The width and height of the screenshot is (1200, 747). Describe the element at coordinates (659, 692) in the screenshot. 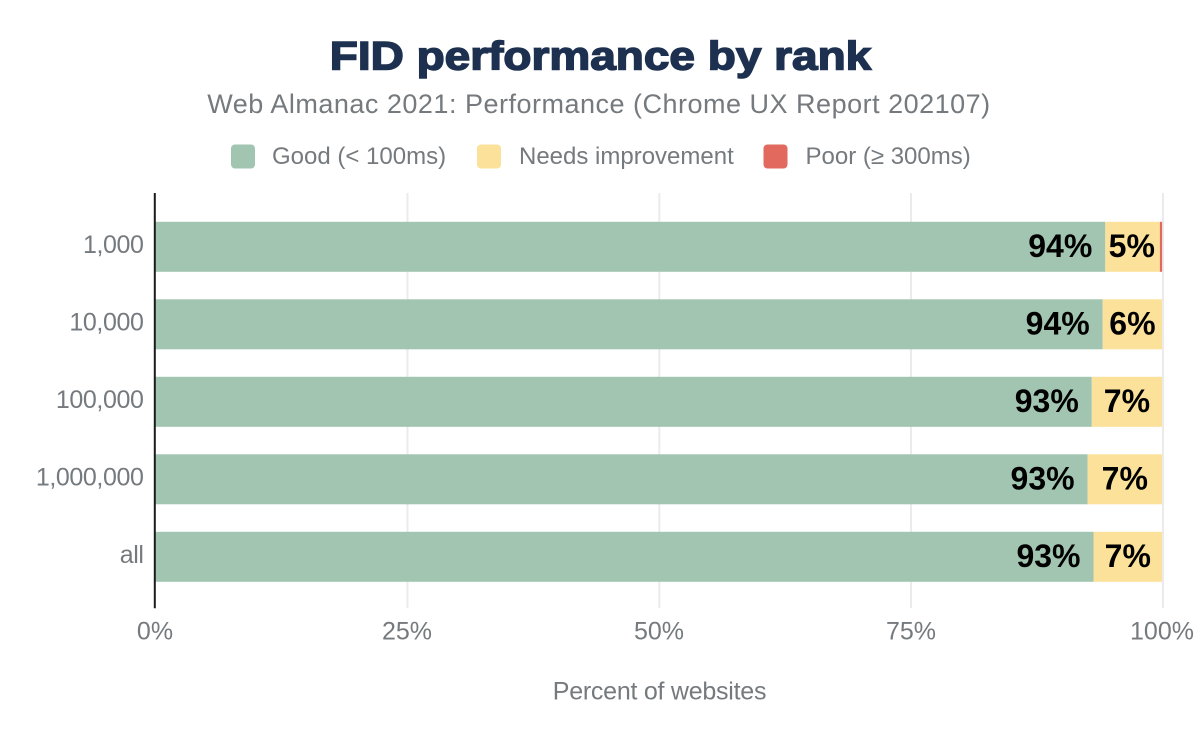

I see `svg-text: Percent of websites` at that location.